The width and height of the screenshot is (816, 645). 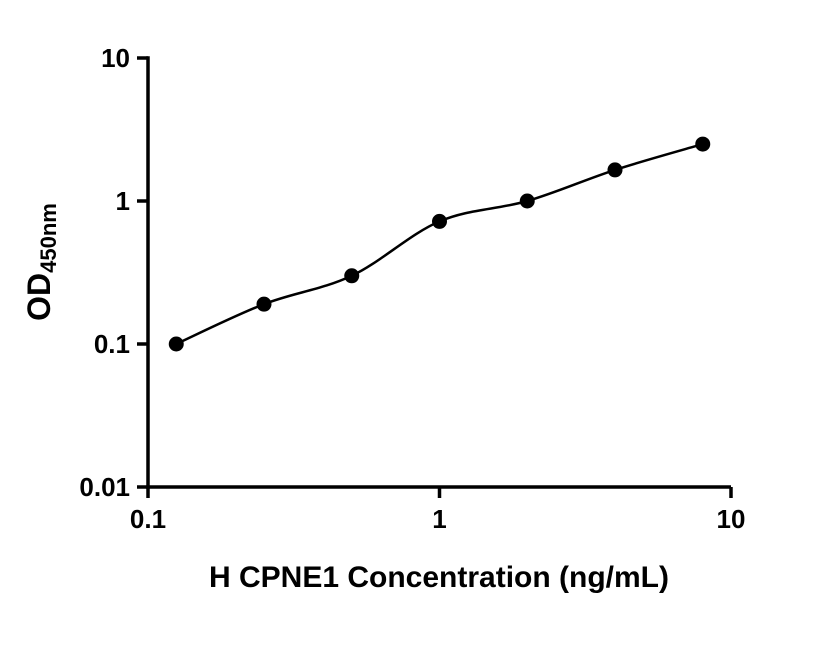 I want to click on x-axis-tick-label: 0.1, so click(x=148, y=519).